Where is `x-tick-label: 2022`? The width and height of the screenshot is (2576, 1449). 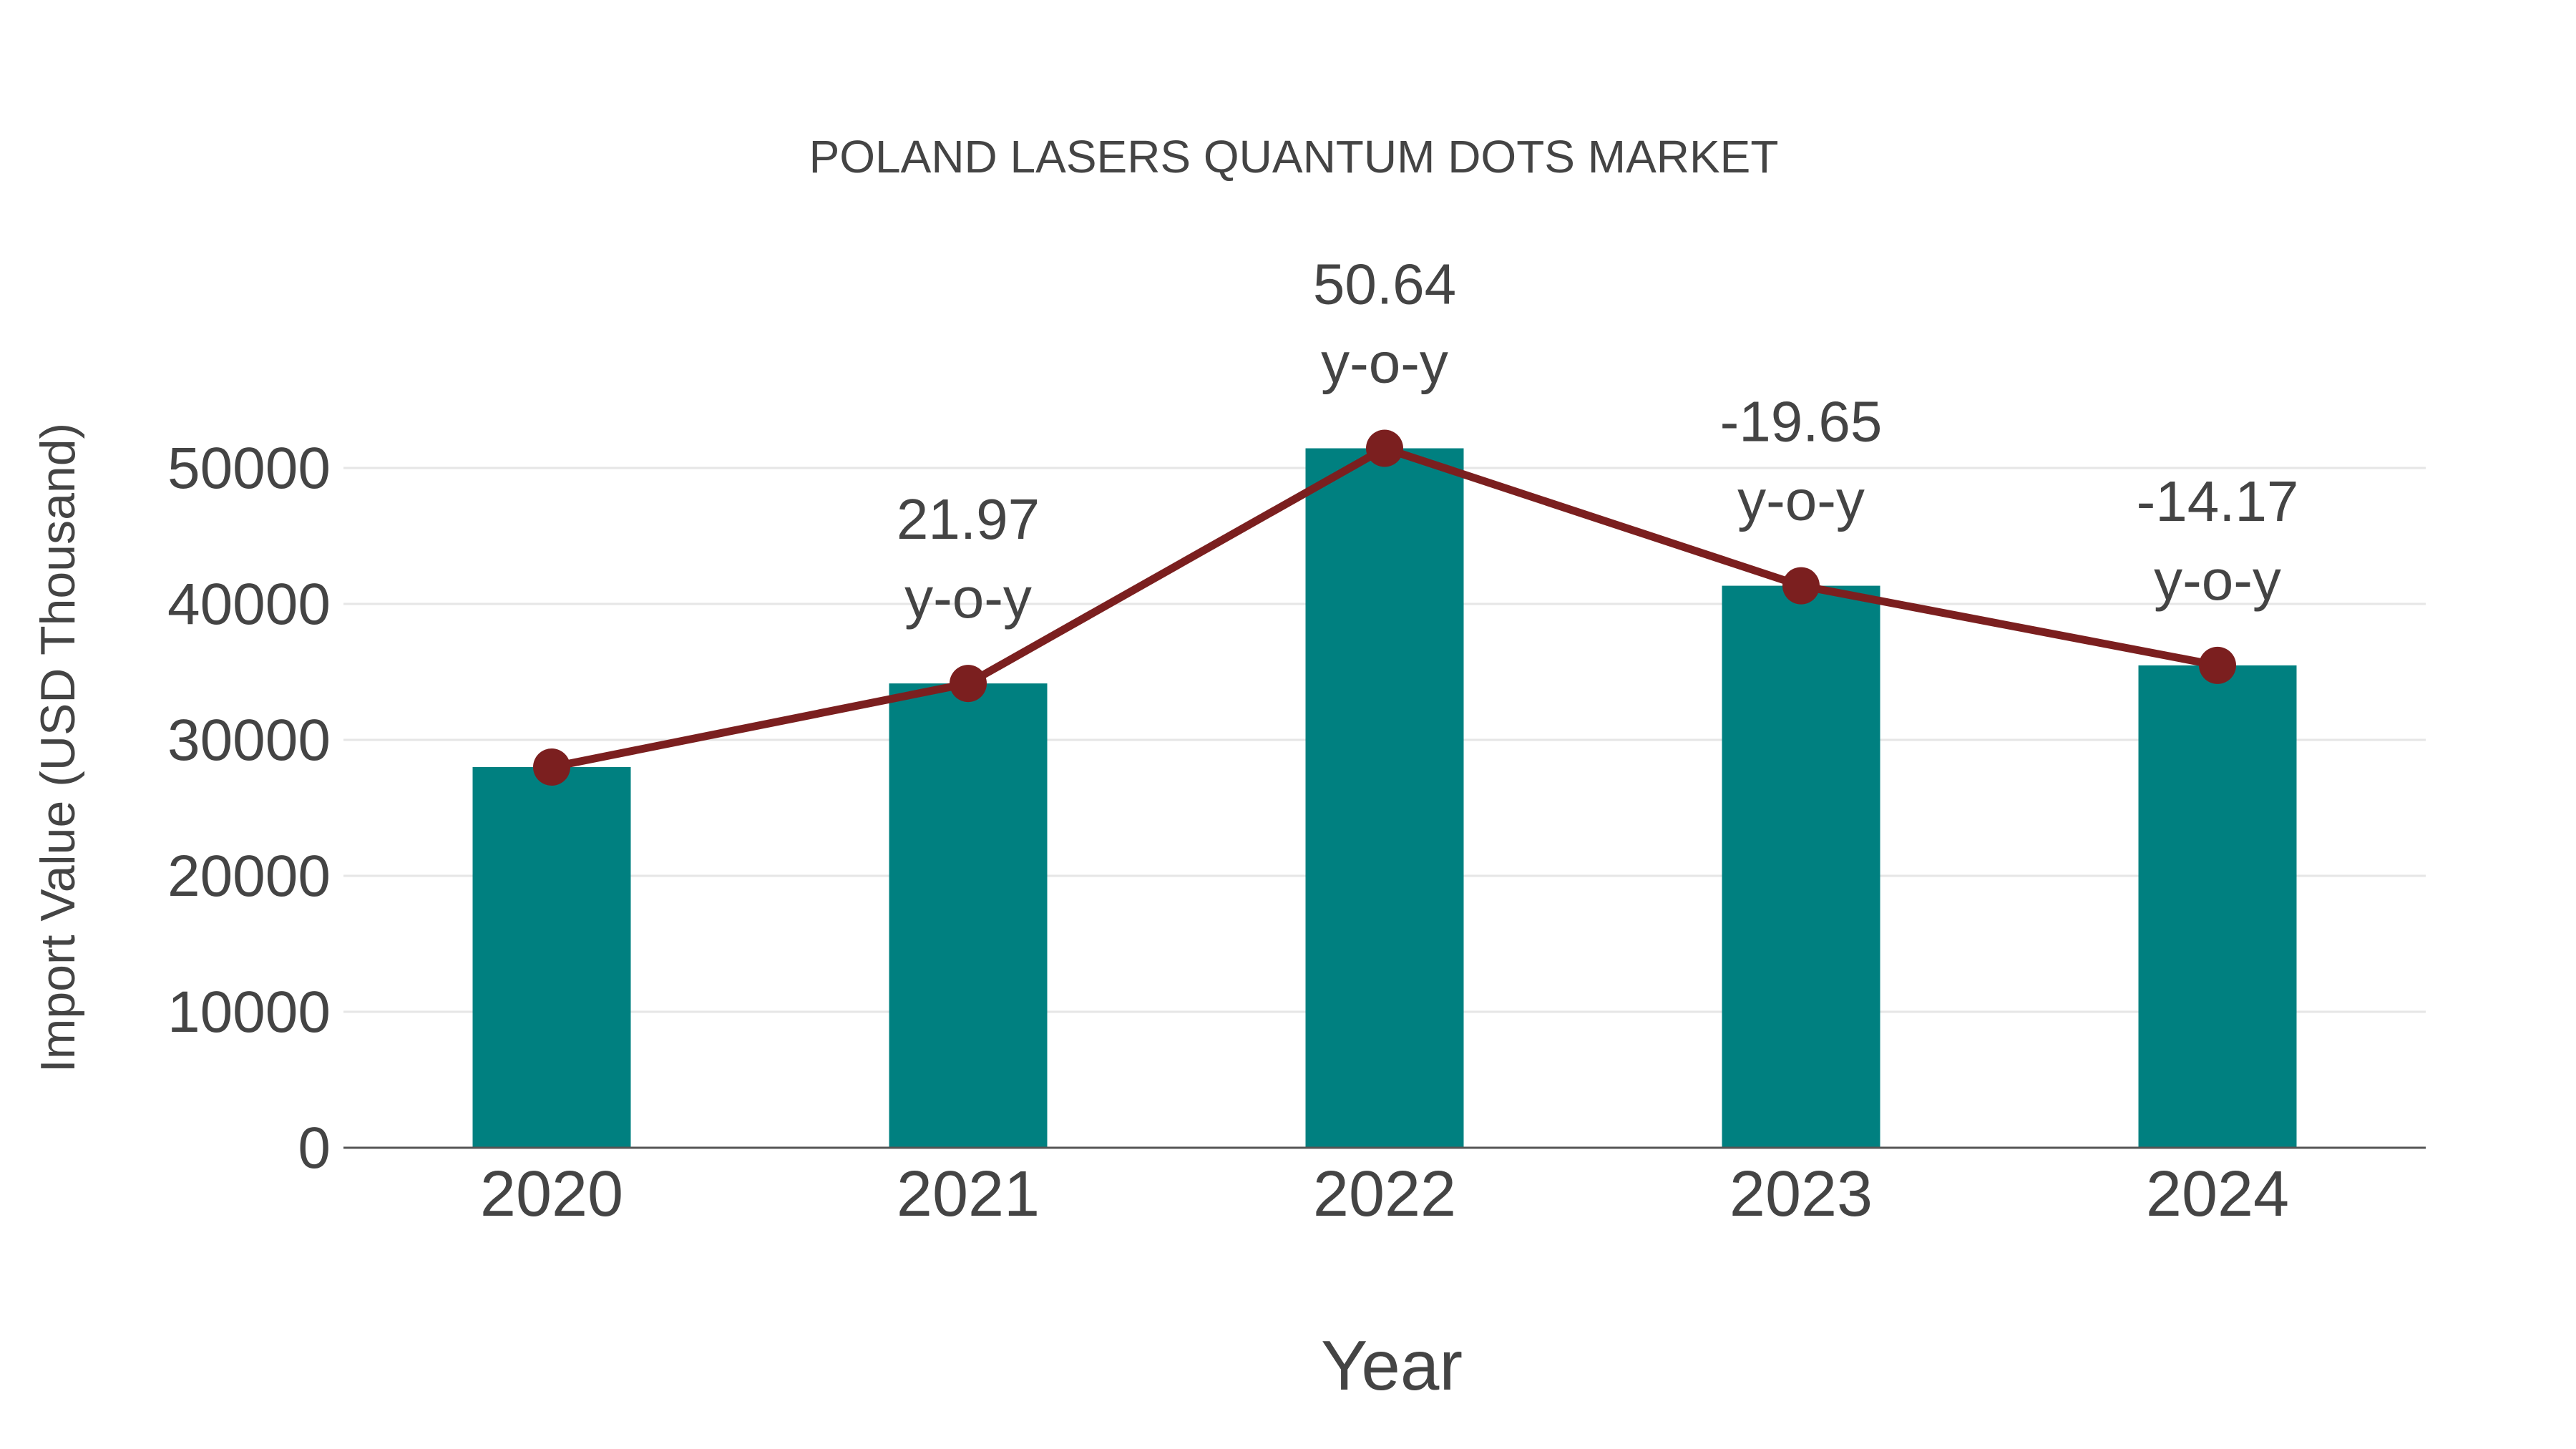
x-tick-label: 2022 is located at coordinates (1384, 1194).